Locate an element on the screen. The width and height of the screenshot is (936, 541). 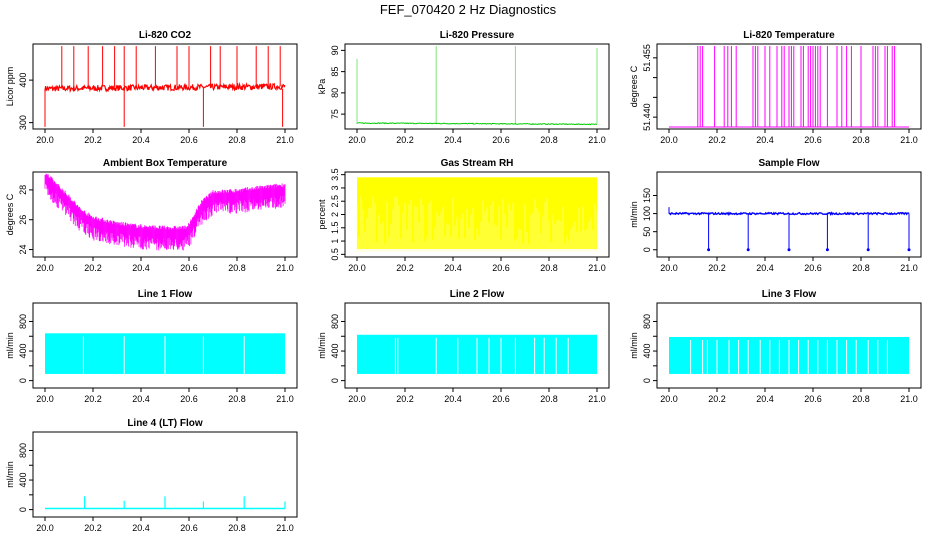
y-tick-label: 150 is located at coordinates (647, 195).